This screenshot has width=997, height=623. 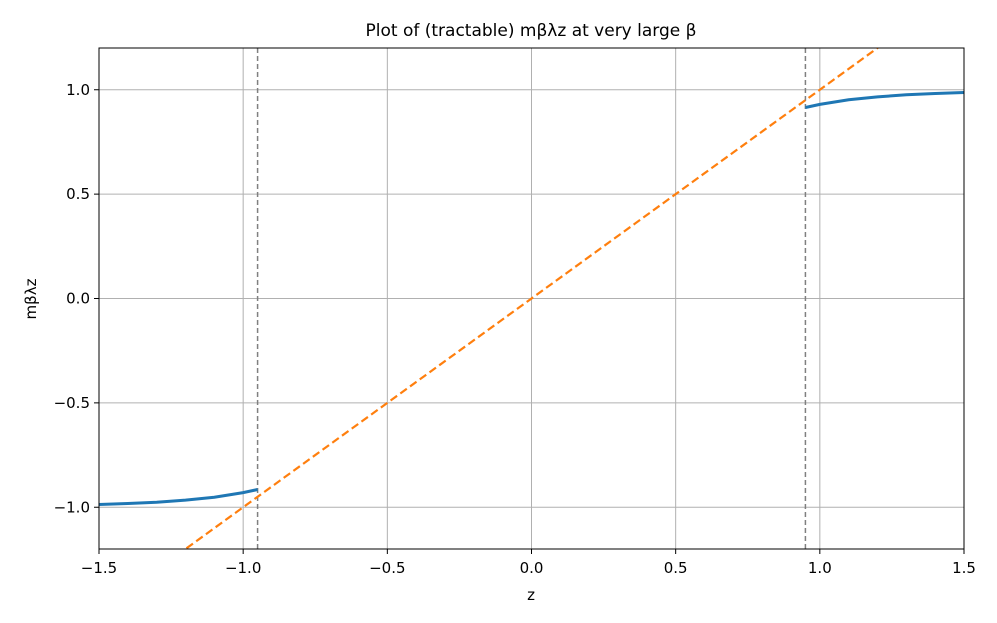 I want to click on chart-title: Plot of (tractable) mβλz at very large β, so click(x=531, y=31).